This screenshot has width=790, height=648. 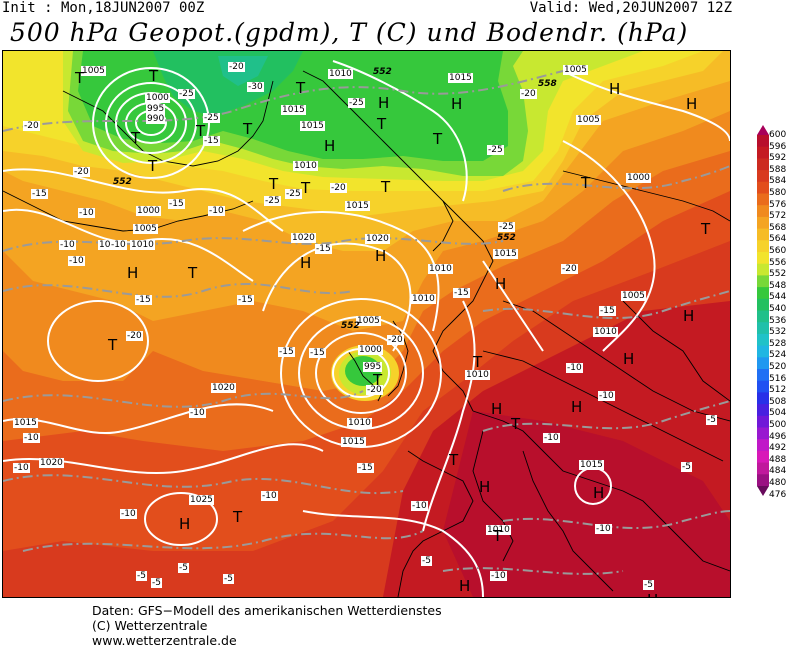 I want to click on scale-value-label: 492, so click(x=778, y=448).